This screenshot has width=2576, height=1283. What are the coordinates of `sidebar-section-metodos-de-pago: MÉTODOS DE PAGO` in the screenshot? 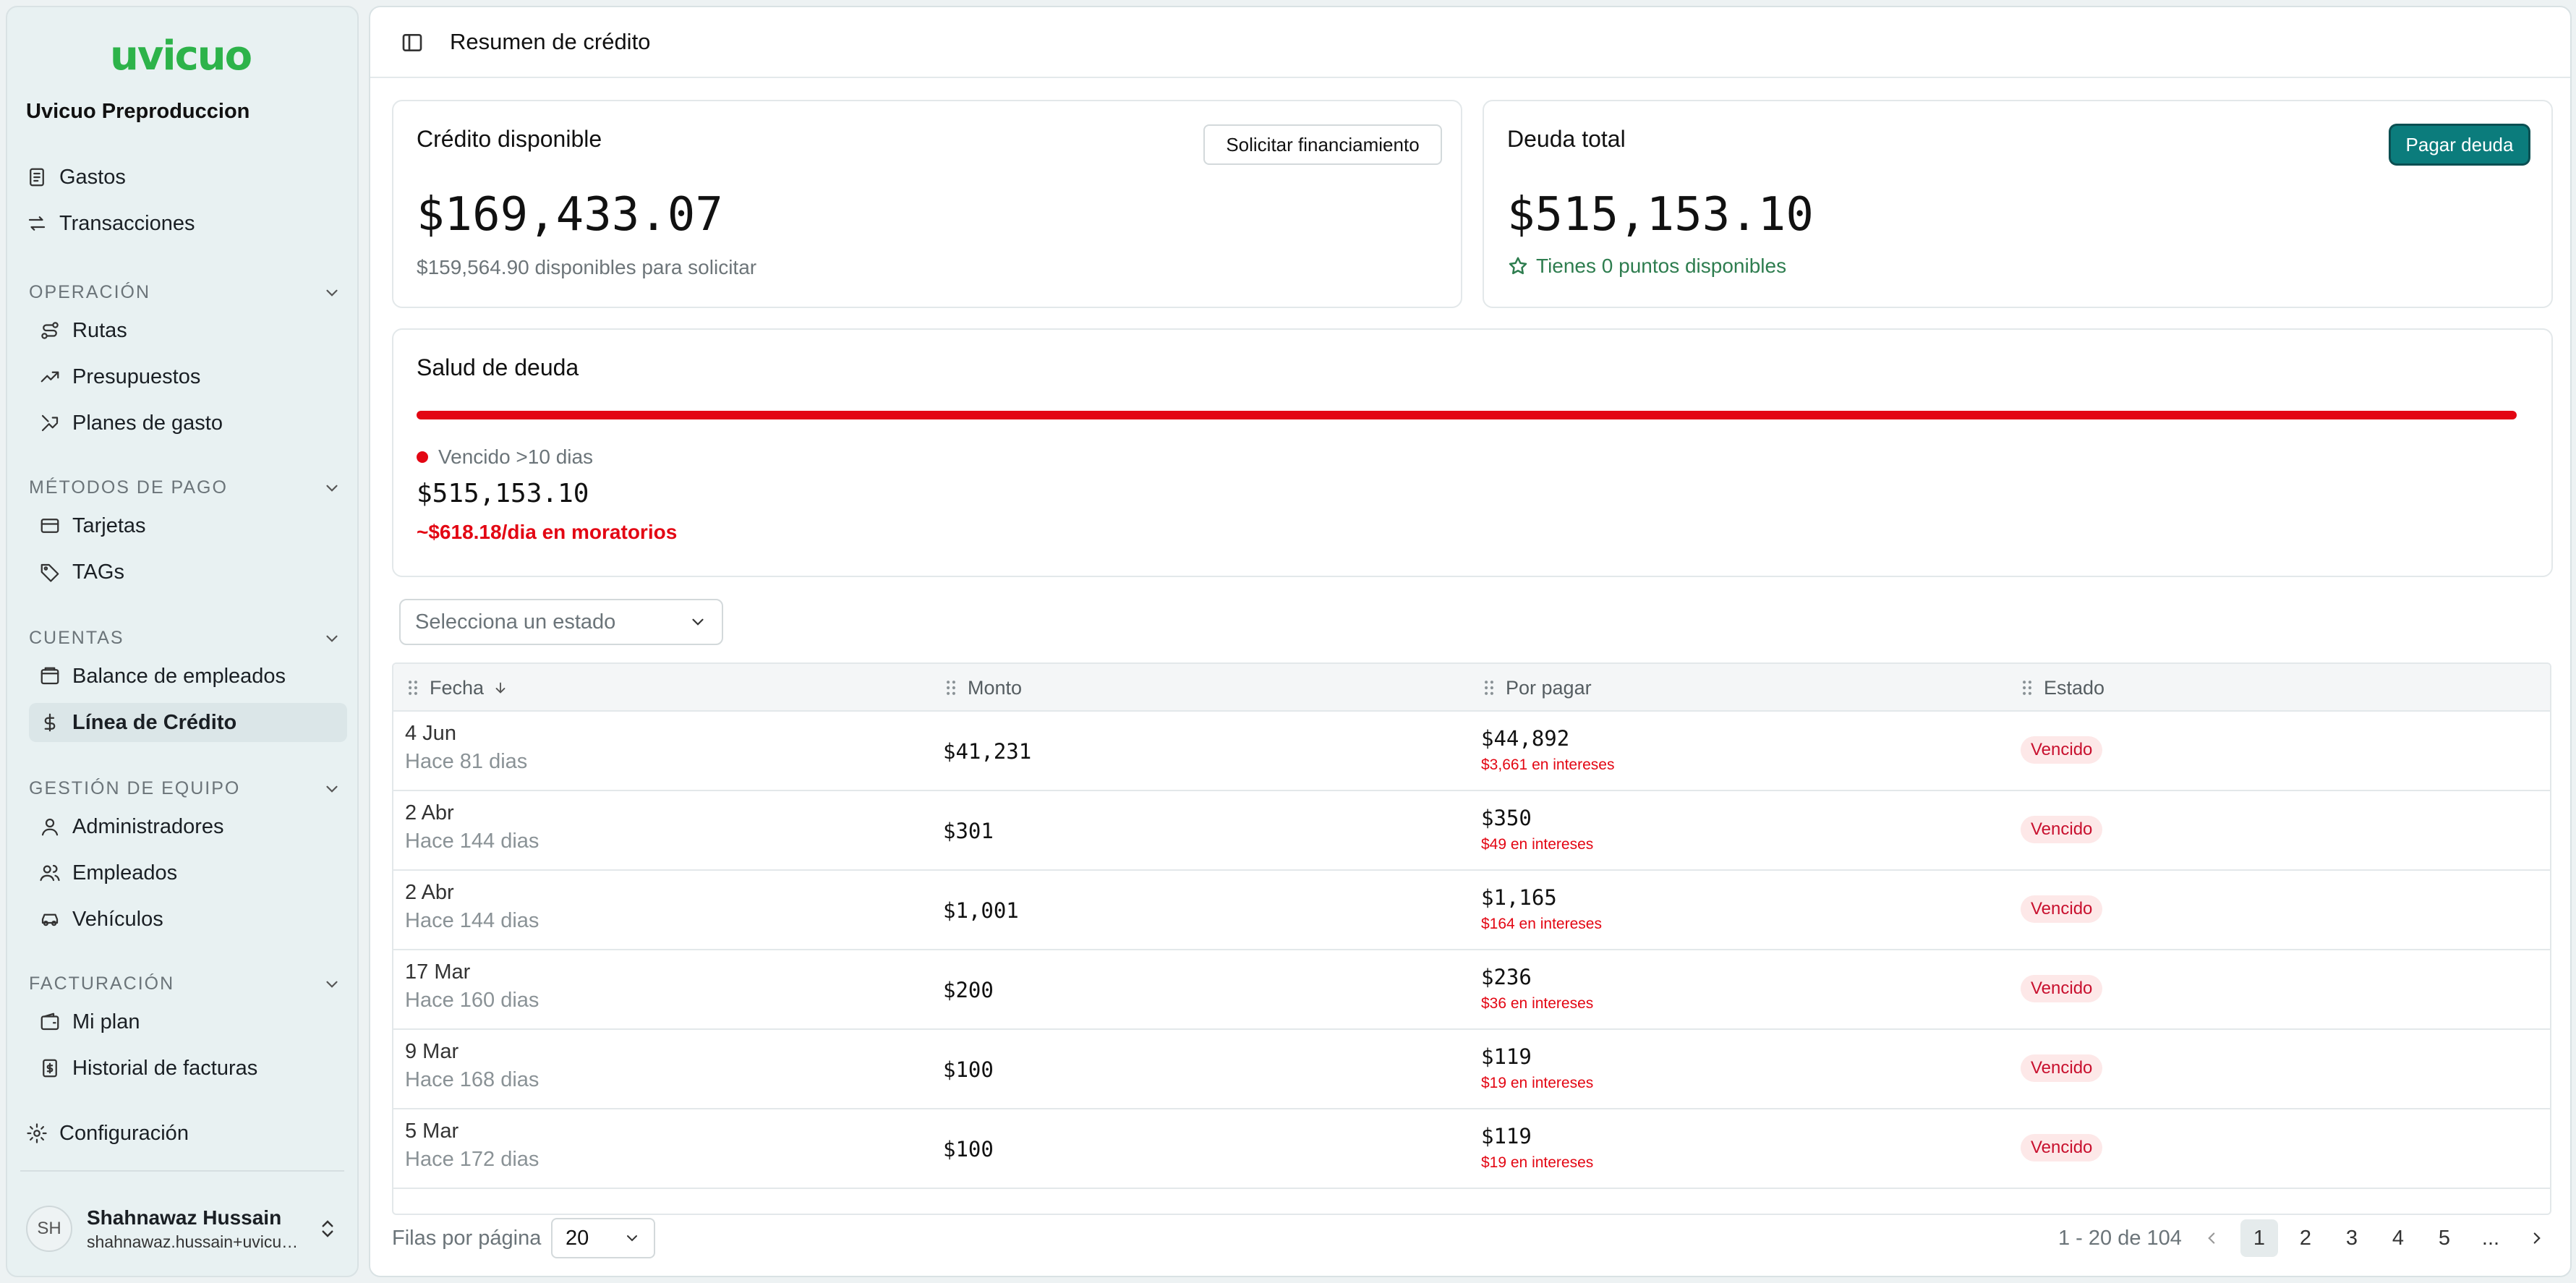 It's located at (185, 487).